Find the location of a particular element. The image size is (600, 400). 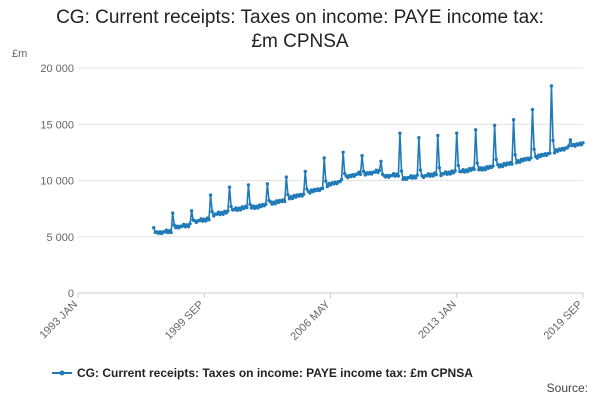

x-axis-ticks: 1993 JAN 1999 SEP 2006 MAY 2013 JAN 2019 SEP is located at coordinates (311, 318).